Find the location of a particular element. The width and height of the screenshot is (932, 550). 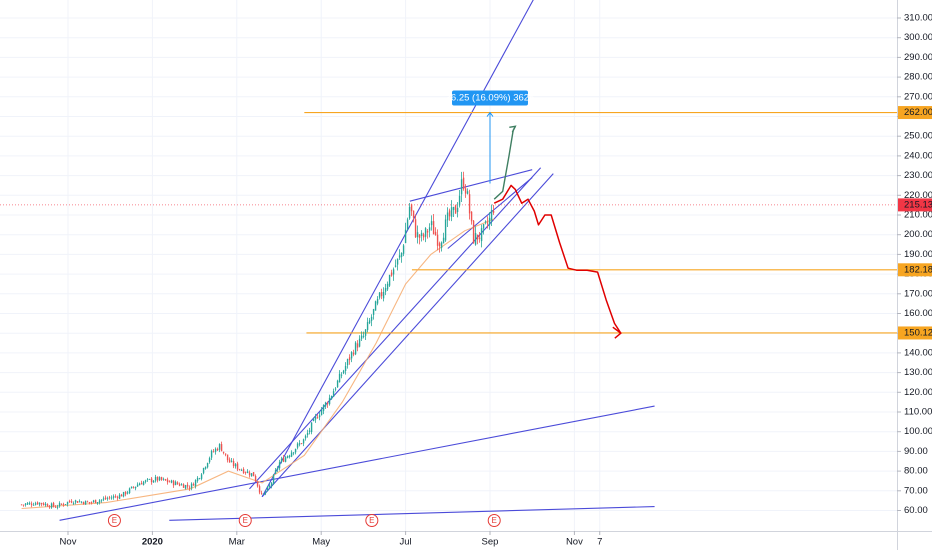

earnings-marker: E is located at coordinates (494, 520).